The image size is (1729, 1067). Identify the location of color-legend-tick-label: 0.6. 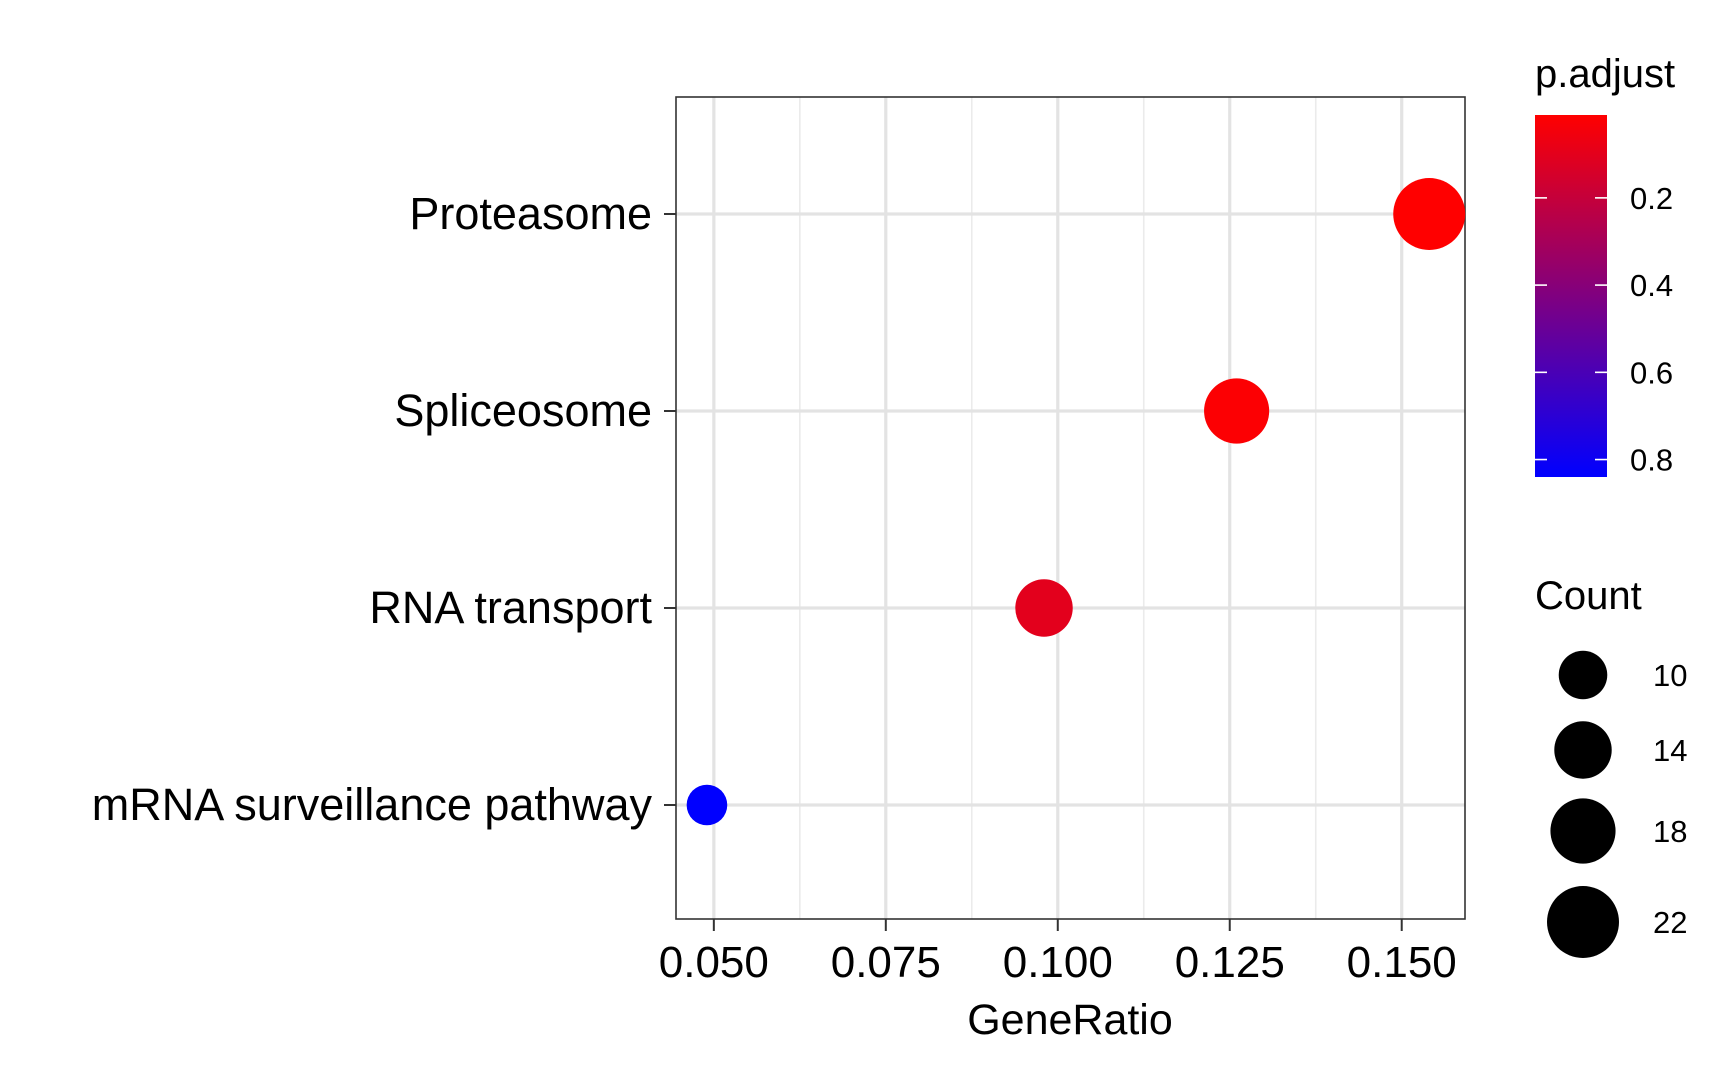
(1651, 372).